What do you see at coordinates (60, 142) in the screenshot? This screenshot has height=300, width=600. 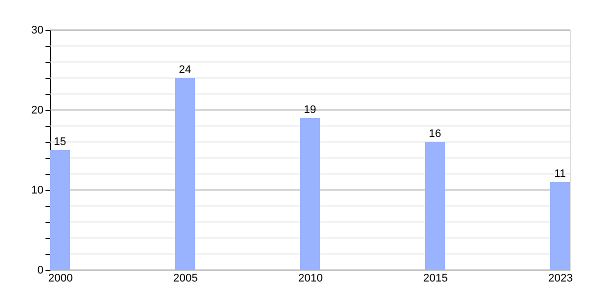 I see `data-label: 15` at bounding box center [60, 142].